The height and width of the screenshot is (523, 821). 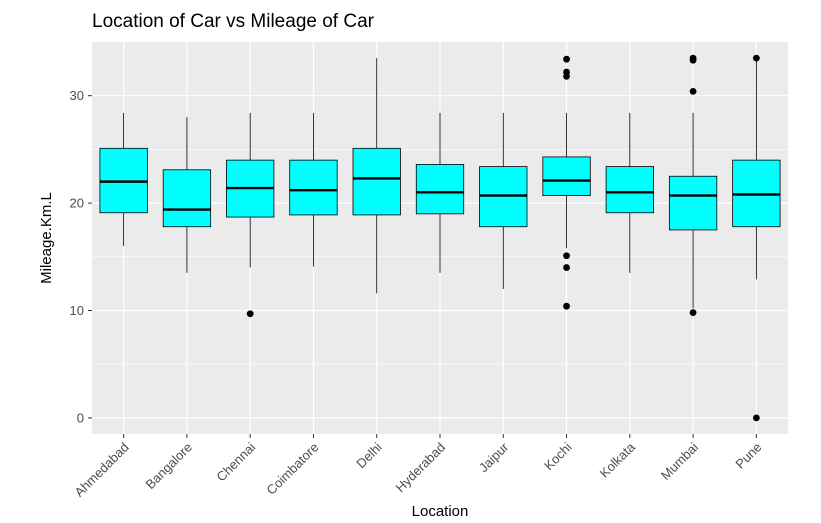 What do you see at coordinates (618, 460) in the screenshot?
I see `x-tick-label: Kolkata` at bounding box center [618, 460].